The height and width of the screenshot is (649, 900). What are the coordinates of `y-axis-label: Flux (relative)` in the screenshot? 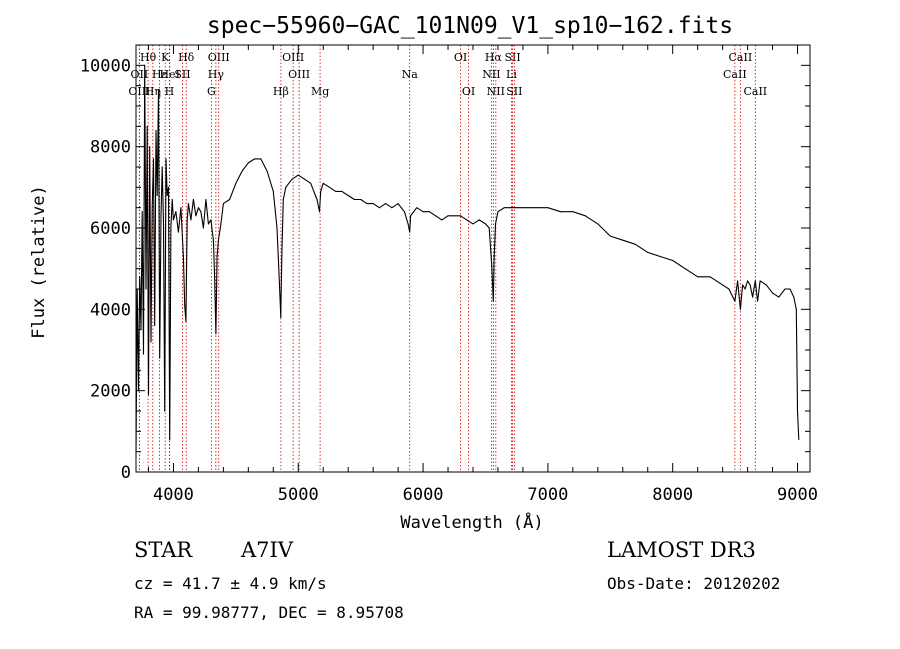 It's located at (39, 262).